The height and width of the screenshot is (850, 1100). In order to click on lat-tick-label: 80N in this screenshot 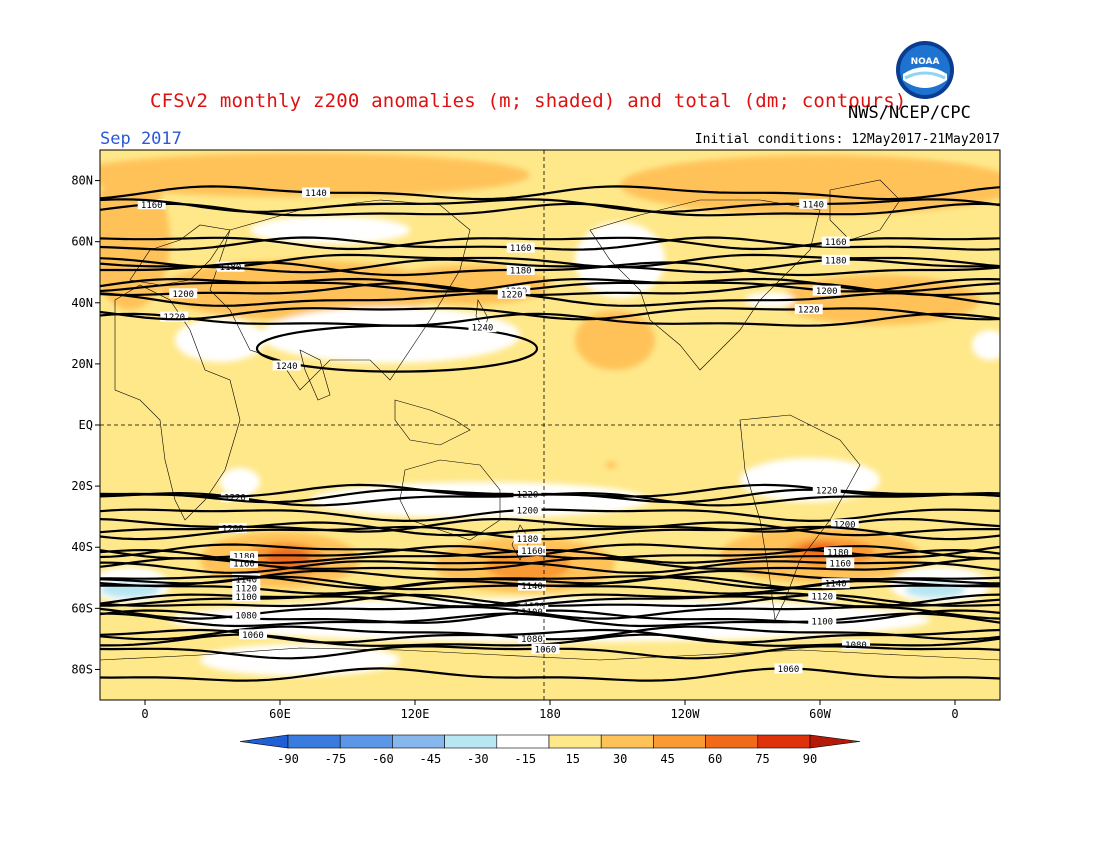, I will do `click(82, 181)`.